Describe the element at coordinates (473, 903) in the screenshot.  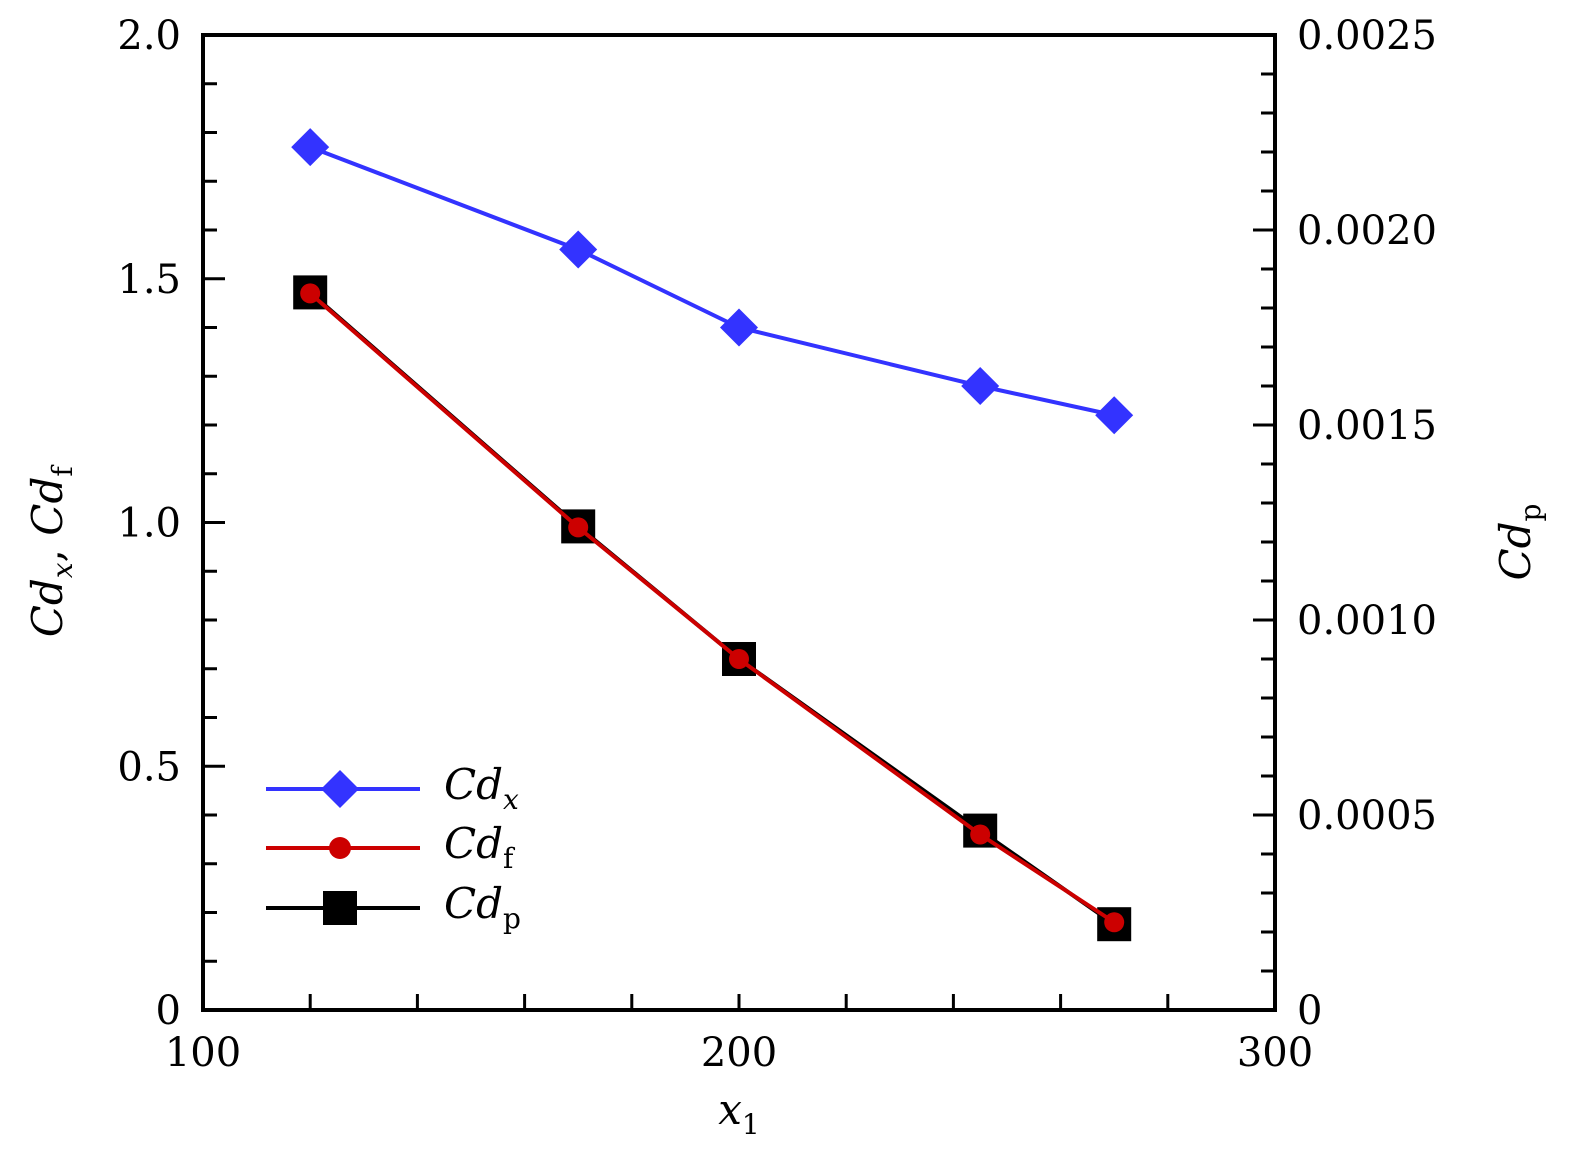
I see `legend-cdp-main: Cd` at that location.